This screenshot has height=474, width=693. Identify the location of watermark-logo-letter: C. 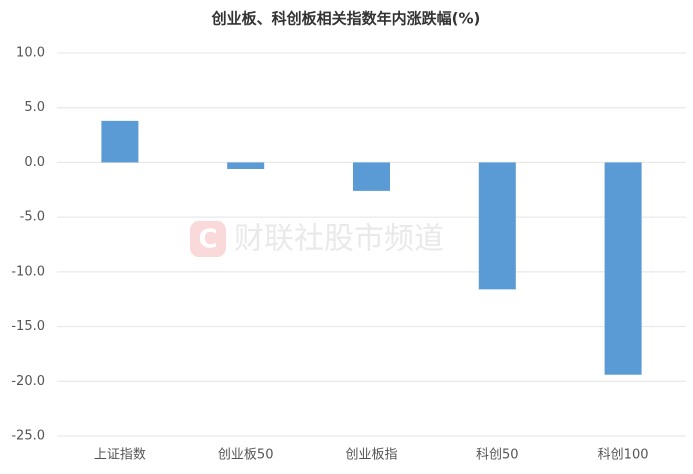
(207, 240).